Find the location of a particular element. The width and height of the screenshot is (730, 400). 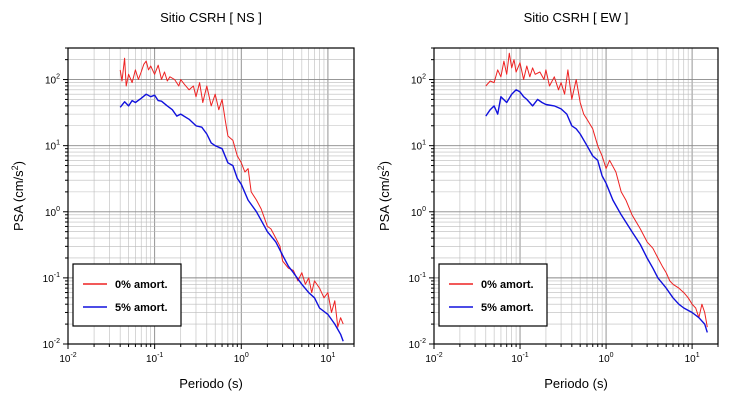

chart-title: Sitio CSRH [ NS ] is located at coordinates (211, 17).